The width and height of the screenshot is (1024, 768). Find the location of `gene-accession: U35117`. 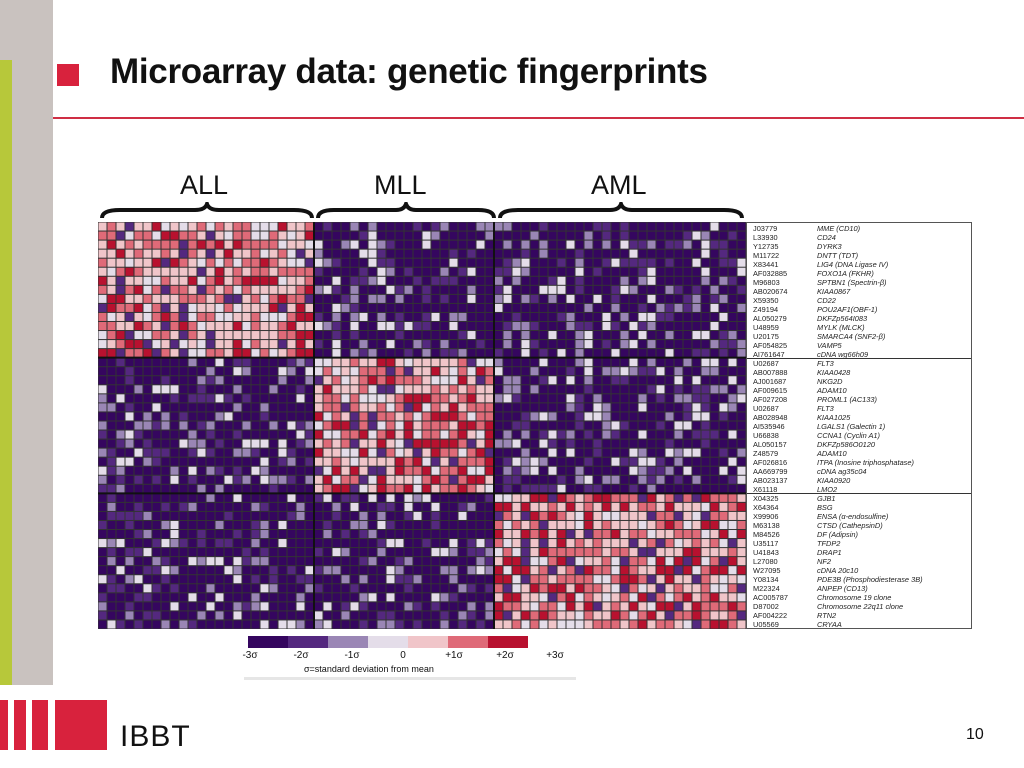

gene-accession: U35117 is located at coordinates (766, 543).